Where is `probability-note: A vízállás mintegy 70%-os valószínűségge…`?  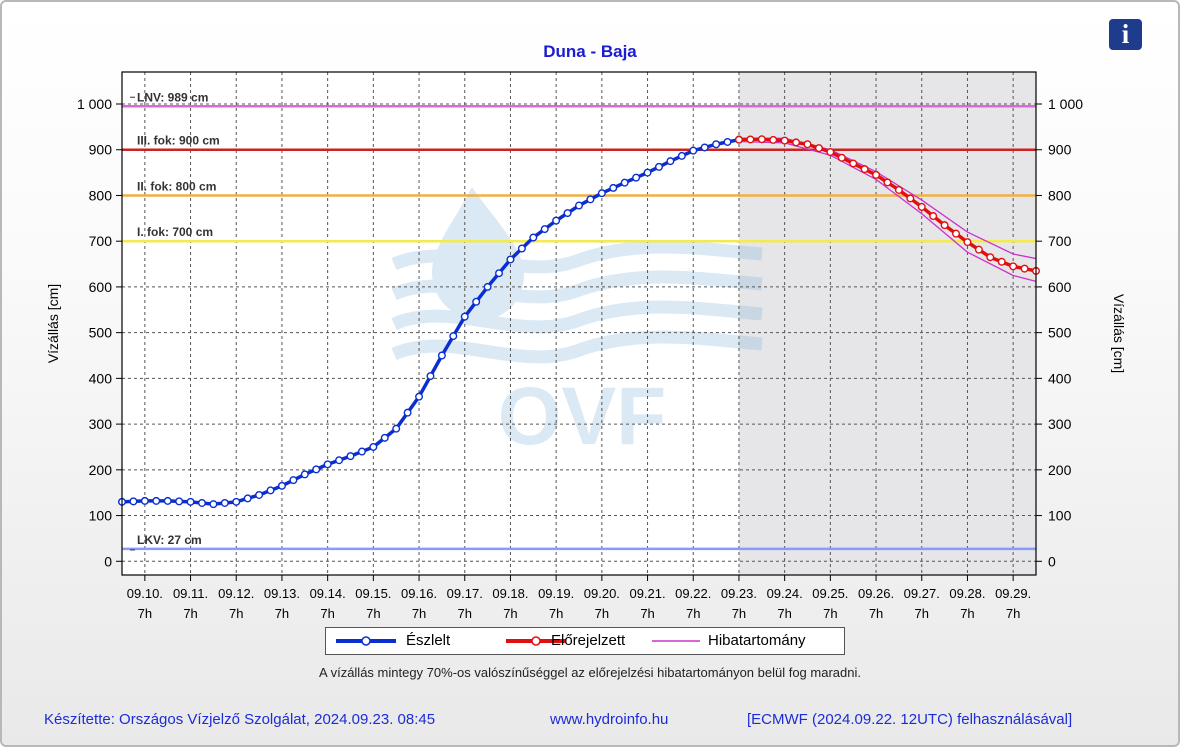
probability-note: A vízállás mintegy 70%-os valószínűségge… is located at coordinates (590, 672).